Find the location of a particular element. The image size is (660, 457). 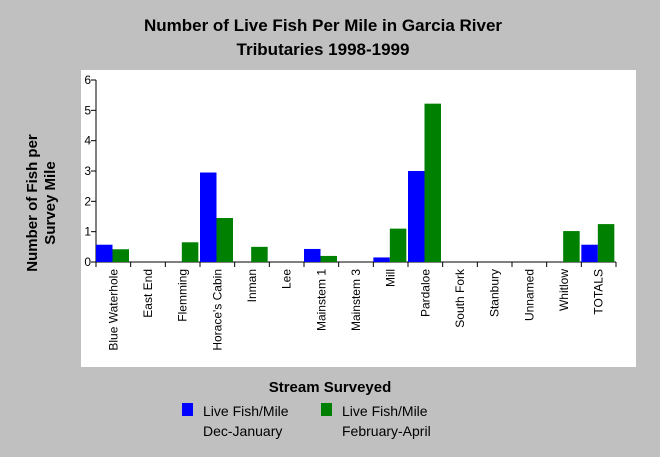

x-tick-label: Inman is located at coordinates (252, 285).